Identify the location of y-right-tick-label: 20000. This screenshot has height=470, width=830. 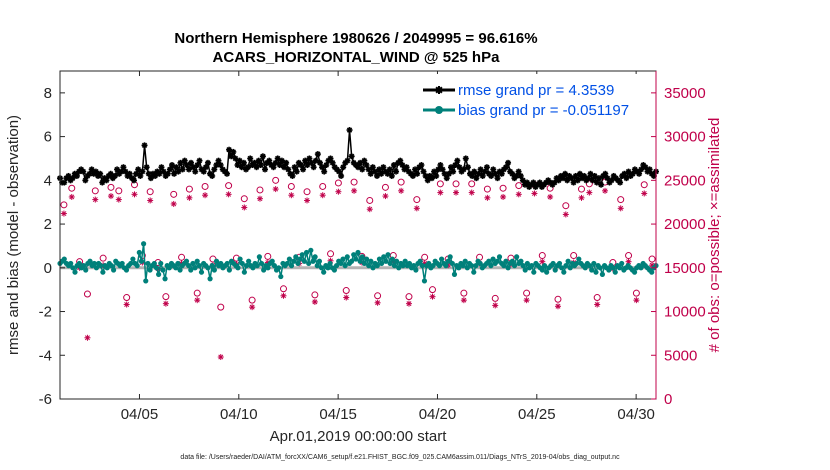
(685, 224).